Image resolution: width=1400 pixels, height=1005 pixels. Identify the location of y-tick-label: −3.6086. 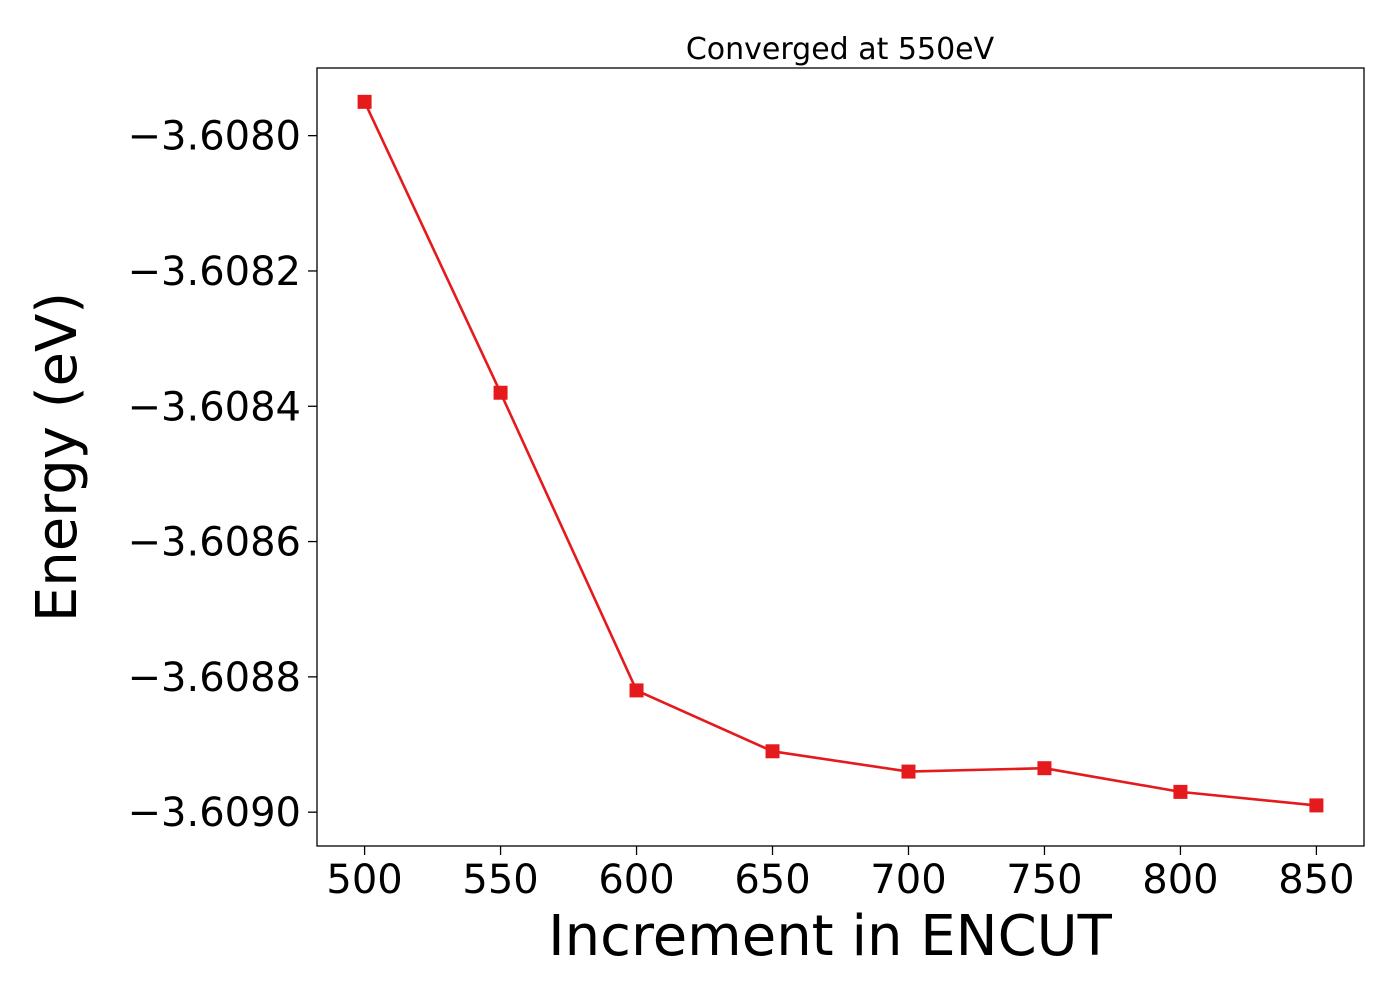
(214, 543).